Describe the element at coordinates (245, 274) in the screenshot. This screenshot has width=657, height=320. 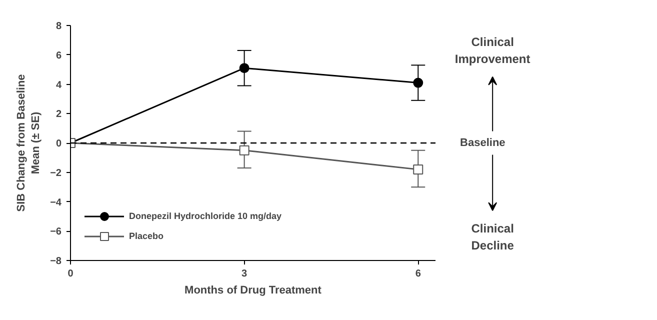
I see `x-tick-label: 3` at that location.